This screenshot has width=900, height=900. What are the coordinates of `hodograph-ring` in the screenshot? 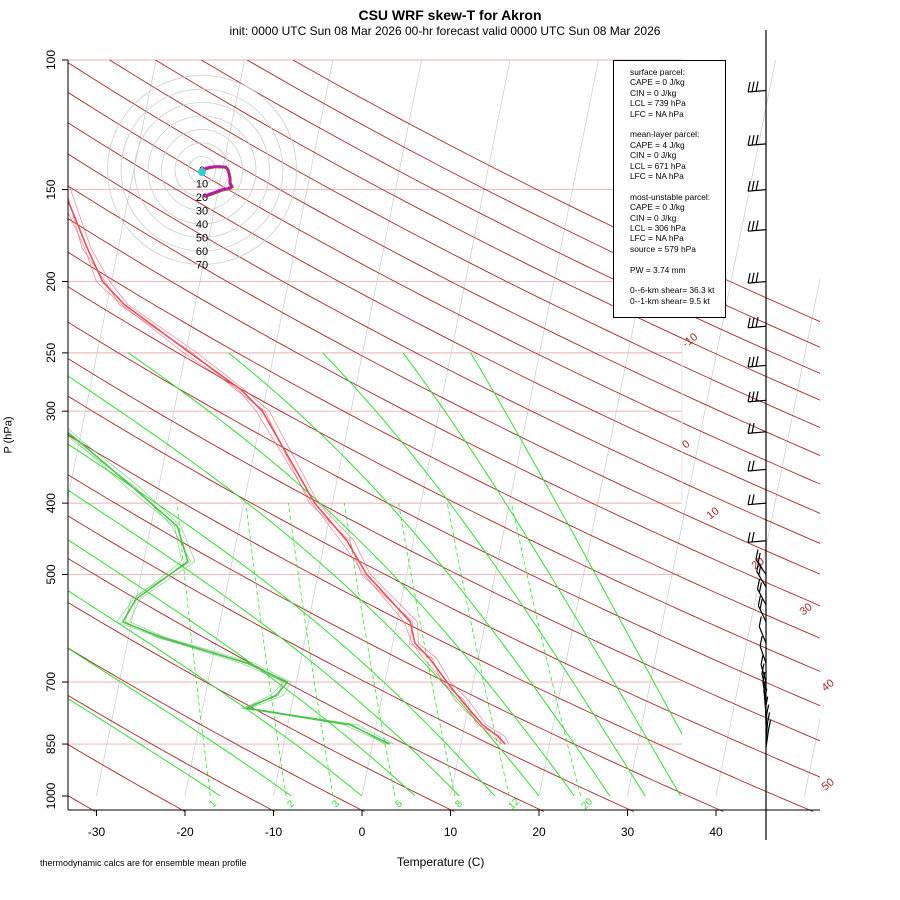 It's located at (202, 170).